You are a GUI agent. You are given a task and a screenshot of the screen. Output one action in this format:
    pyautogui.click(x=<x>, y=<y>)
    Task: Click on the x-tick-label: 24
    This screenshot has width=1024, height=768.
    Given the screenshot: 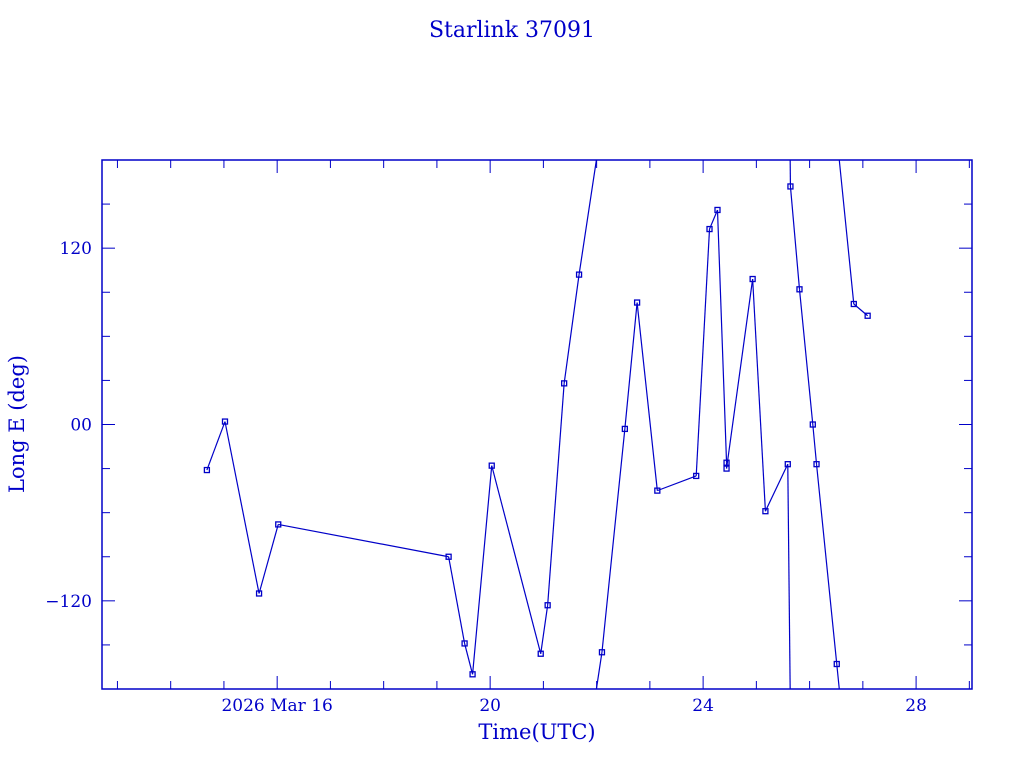 What is the action you would take?
    pyautogui.click(x=703, y=706)
    